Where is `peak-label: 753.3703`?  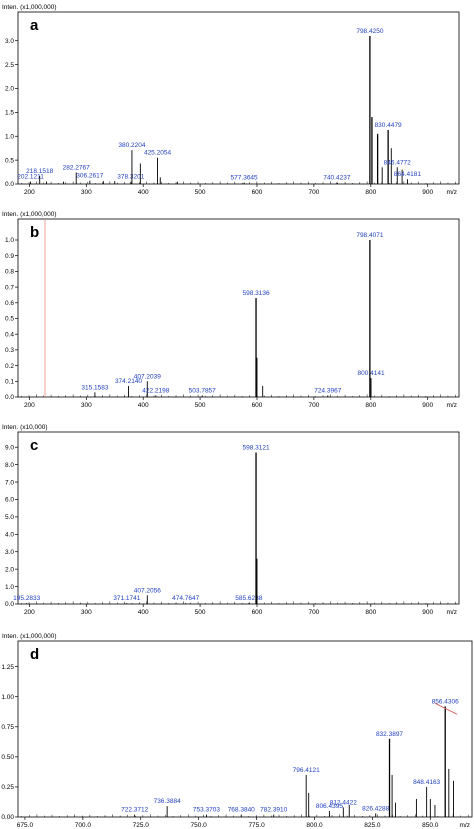
peak-label: 753.3703 is located at coordinates (206, 810).